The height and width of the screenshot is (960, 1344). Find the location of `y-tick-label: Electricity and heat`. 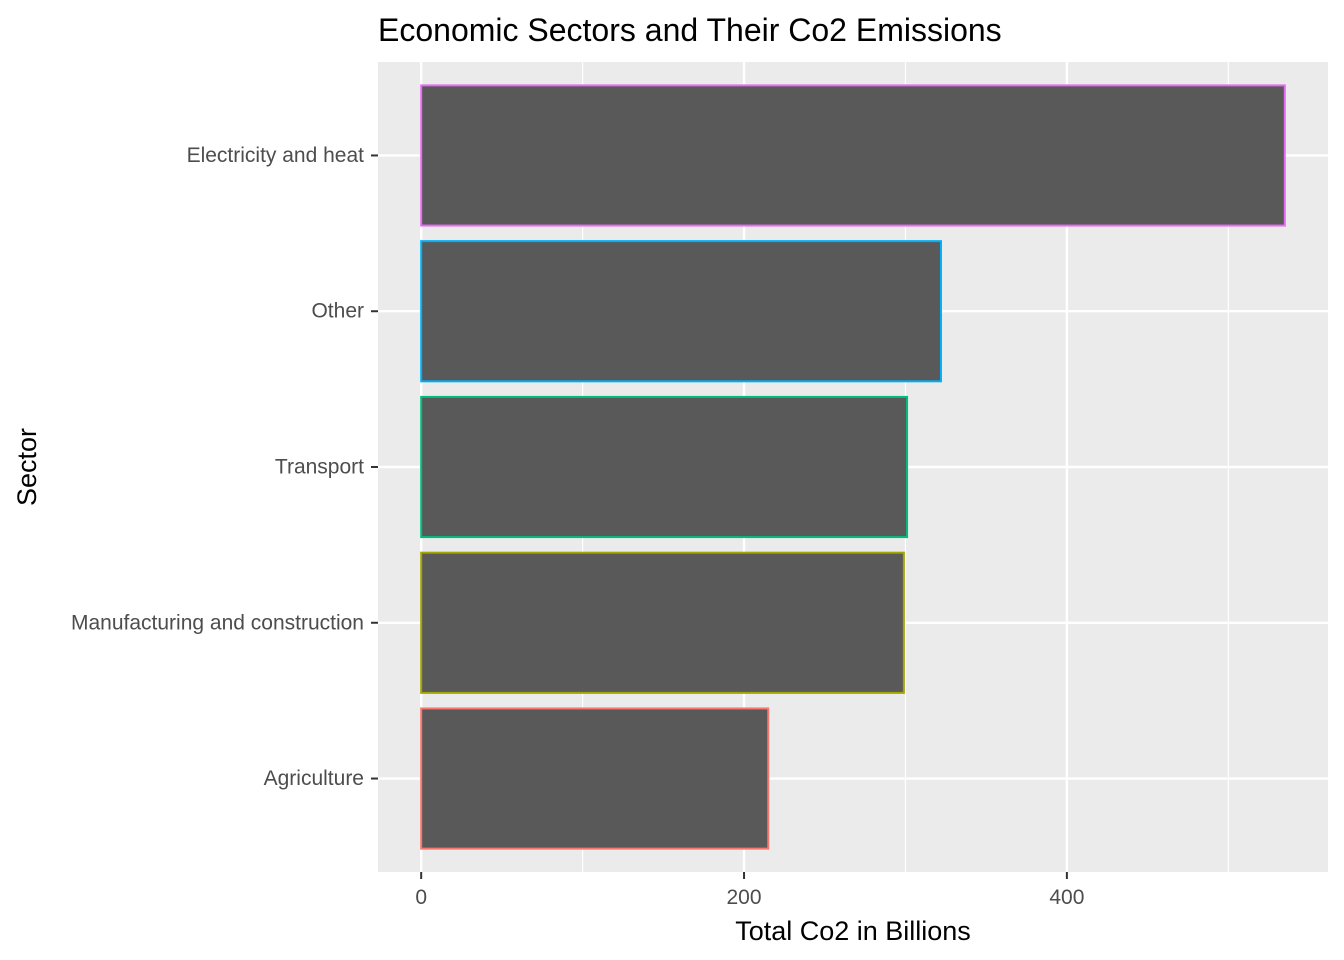

y-tick-label: Electricity and heat is located at coordinates (276, 155).